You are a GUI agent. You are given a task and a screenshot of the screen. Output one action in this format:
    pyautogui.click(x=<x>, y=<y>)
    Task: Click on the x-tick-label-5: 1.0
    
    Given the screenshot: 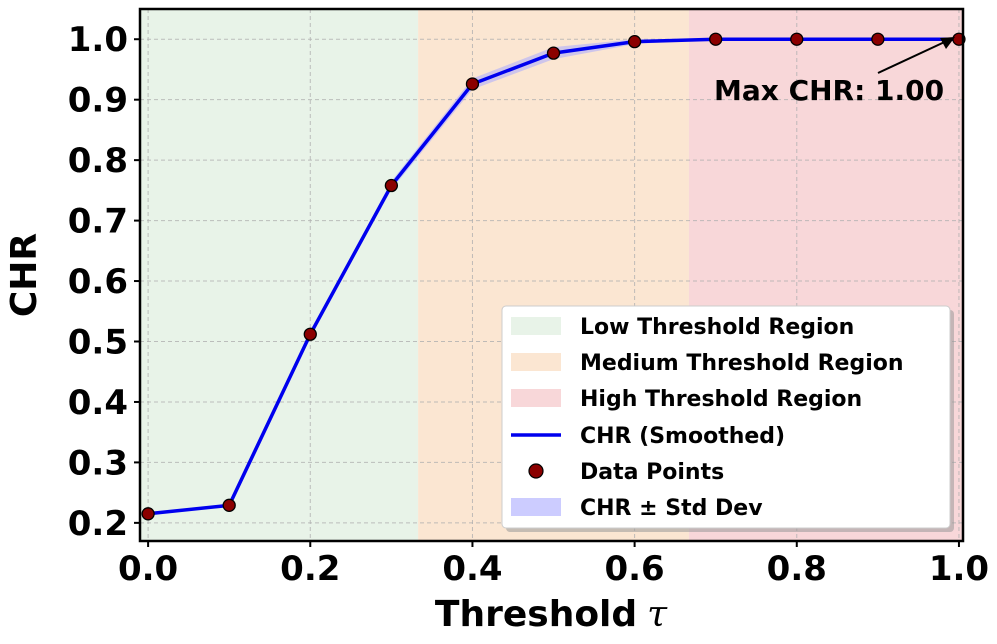 What is the action you would take?
    pyautogui.click(x=959, y=569)
    